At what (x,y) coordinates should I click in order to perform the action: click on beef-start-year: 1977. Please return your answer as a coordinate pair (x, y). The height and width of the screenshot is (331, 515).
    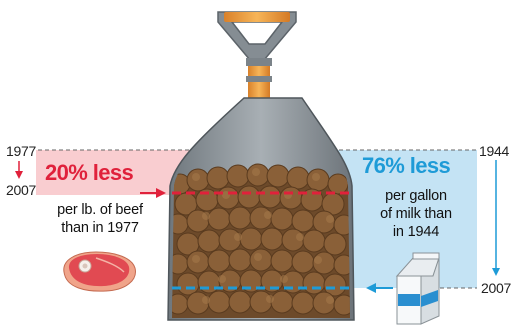
    Looking at the image, I should click on (21, 151).